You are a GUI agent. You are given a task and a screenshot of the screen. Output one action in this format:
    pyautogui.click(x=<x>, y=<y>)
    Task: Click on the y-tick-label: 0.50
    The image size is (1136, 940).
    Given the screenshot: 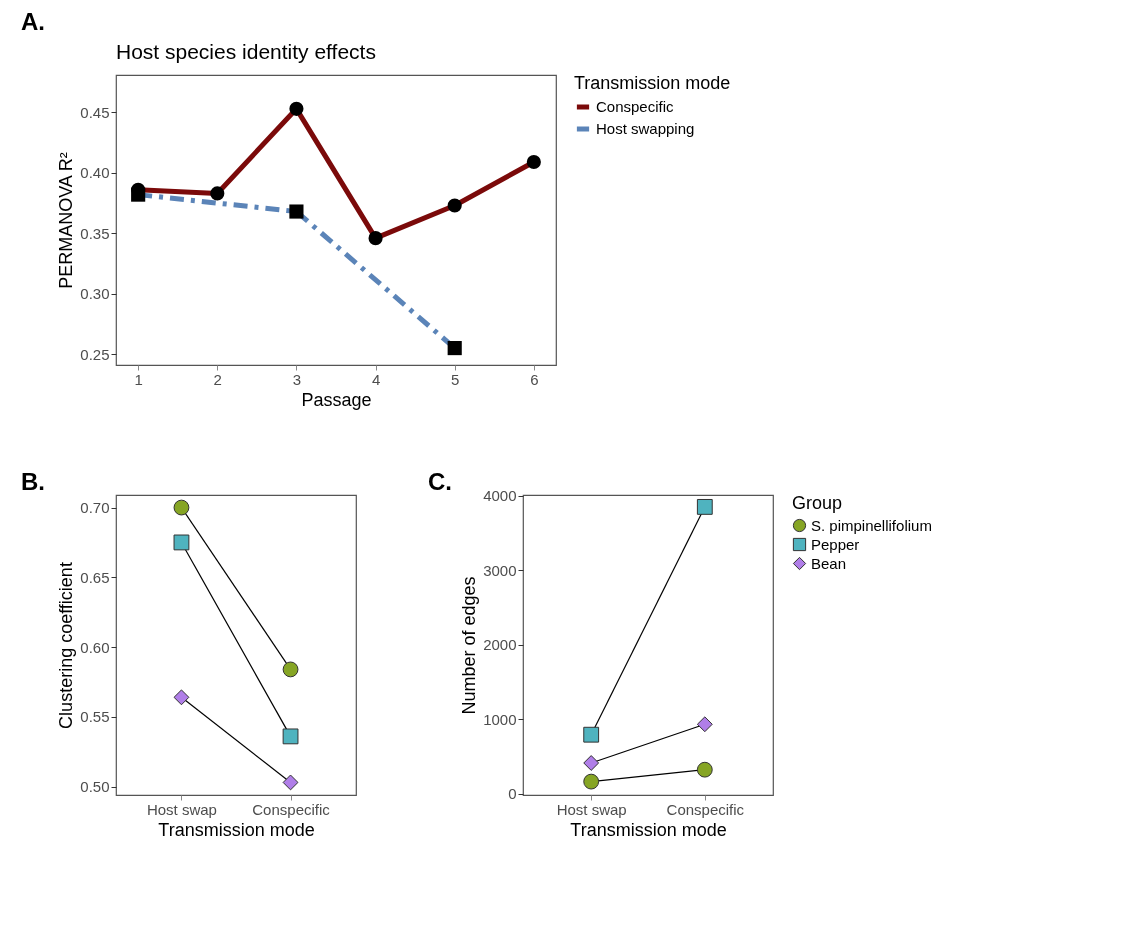 What is the action you would take?
    pyautogui.click(x=95, y=787)
    